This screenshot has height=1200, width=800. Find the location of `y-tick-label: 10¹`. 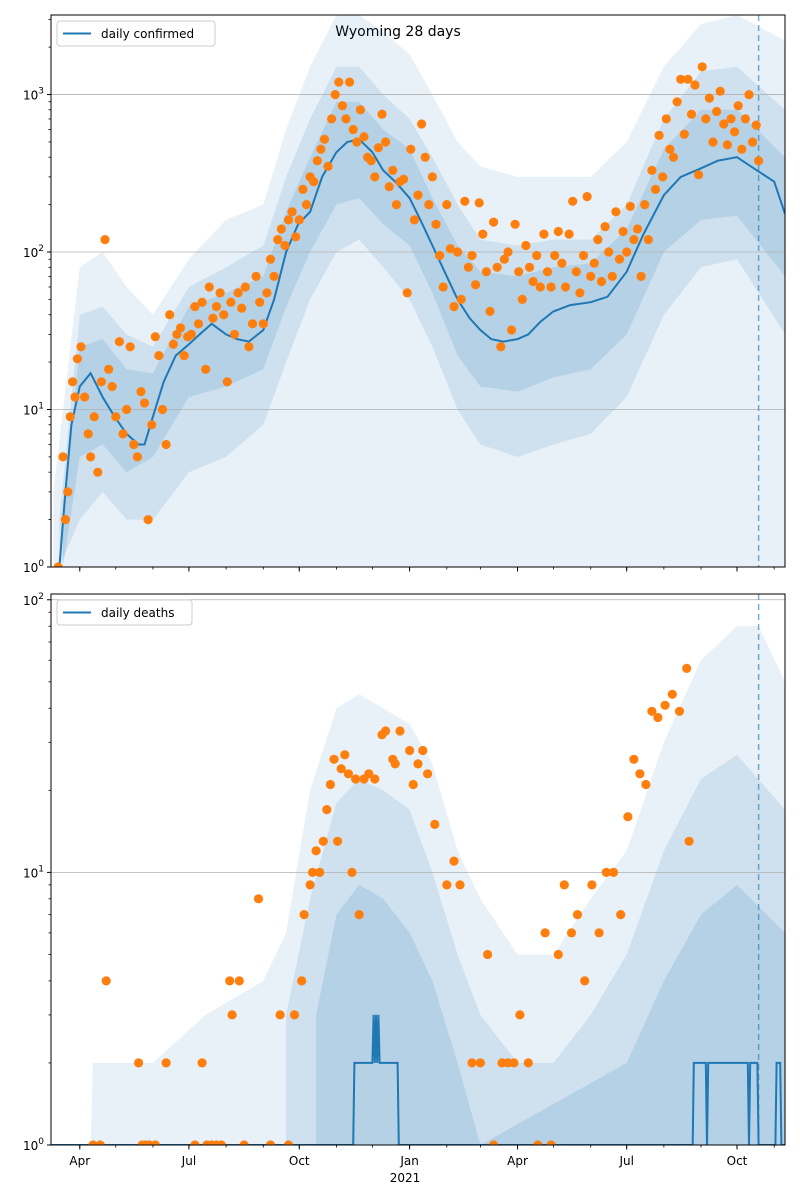

y-tick-label: 10¹ is located at coordinates (33, 872).